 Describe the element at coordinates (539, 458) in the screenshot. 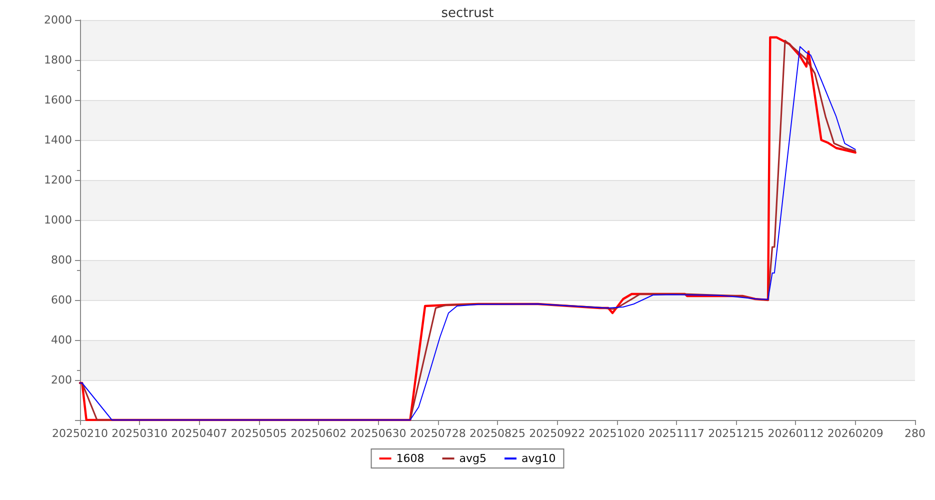

I see `legend-label: avg10` at that location.